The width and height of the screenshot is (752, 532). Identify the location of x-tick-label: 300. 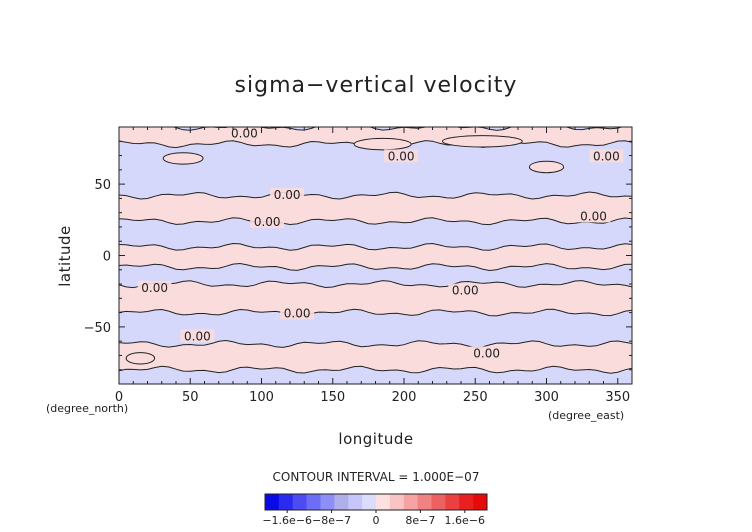
(546, 397).